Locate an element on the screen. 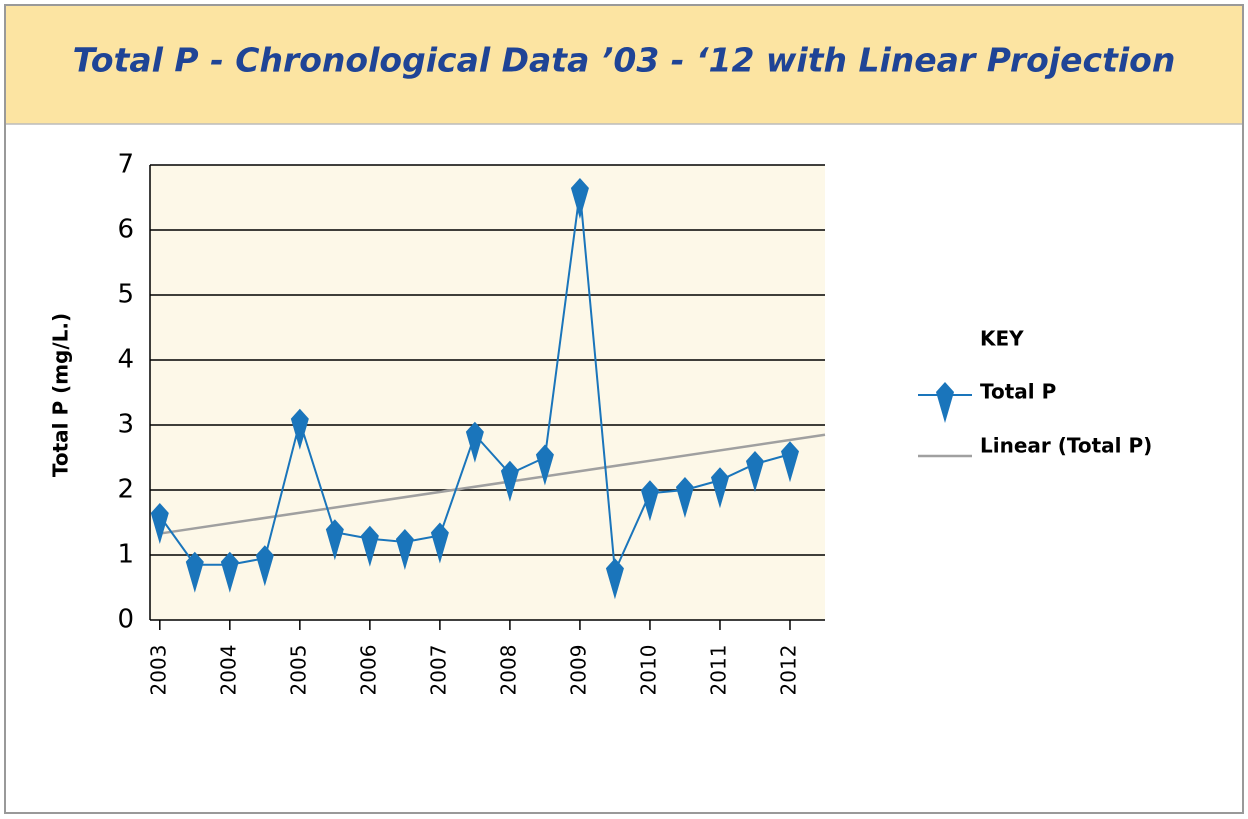 The height and width of the screenshot is (819, 1248). trend-line is located at coordinates (492, 484).